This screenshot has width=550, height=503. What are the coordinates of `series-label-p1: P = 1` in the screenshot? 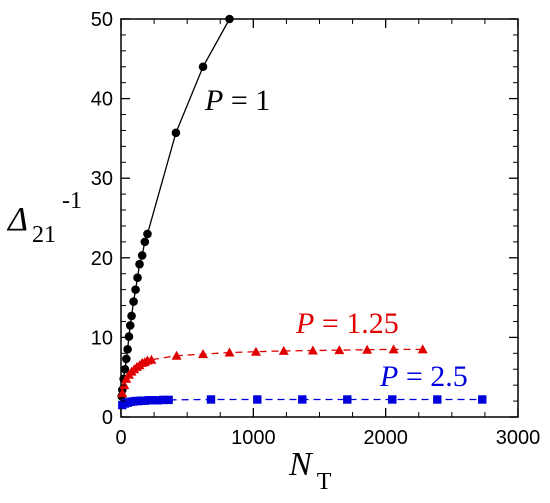 It's located at (237, 100).